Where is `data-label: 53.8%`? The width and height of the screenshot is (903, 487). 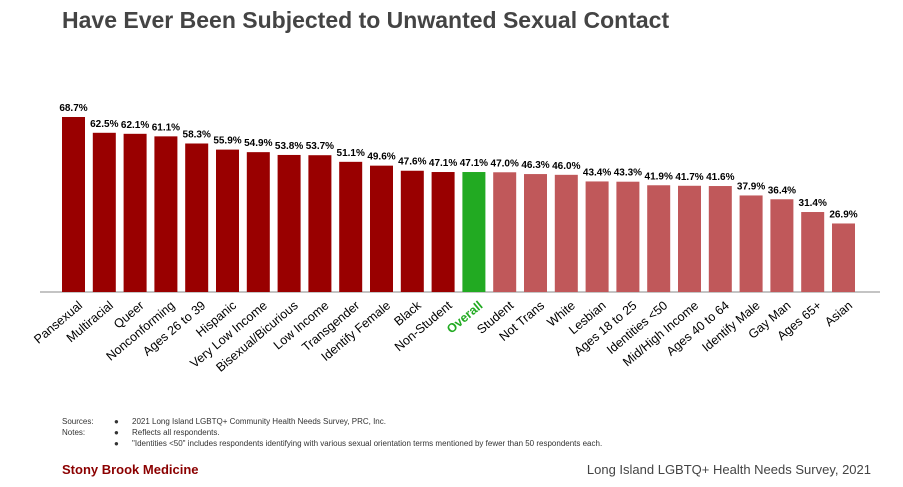 data-label: 53.8% is located at coordinates (289, 146).